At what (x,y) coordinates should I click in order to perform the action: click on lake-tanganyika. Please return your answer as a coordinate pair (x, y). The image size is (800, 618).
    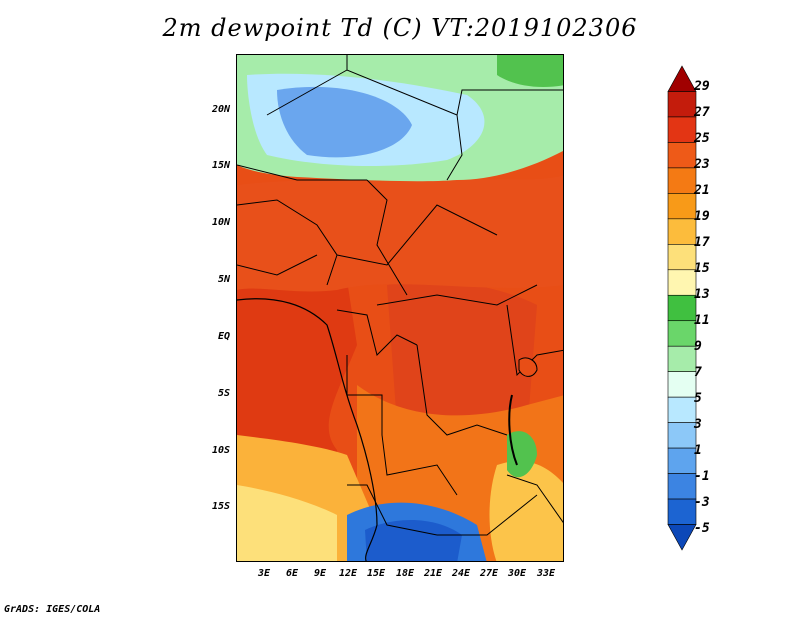
    Looking at the image, I should click on (513, 430).